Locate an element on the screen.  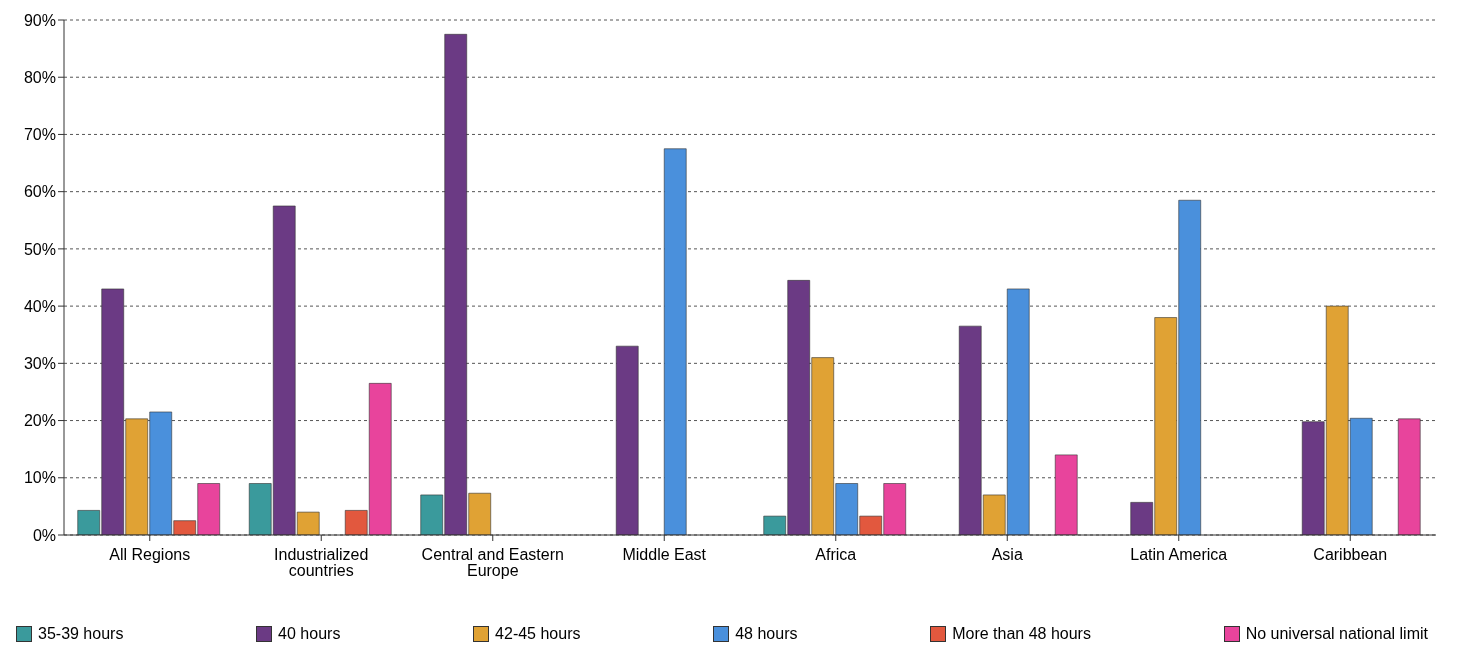
y-tick-label: 60% is located at coordinates (39, 192).